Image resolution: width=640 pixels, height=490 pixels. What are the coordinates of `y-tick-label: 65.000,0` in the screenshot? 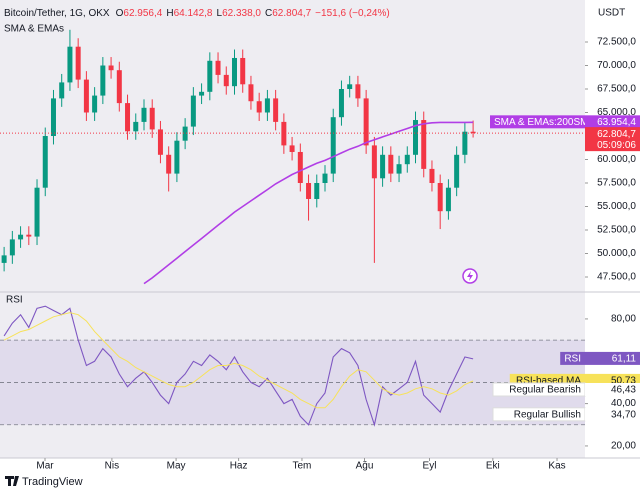 It's located at (616, 112).